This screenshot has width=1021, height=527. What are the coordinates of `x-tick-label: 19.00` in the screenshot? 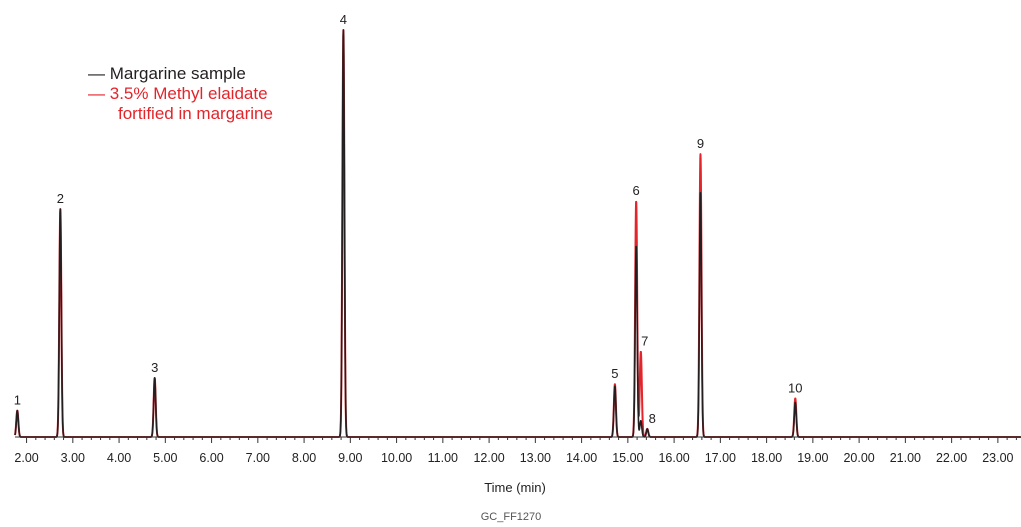 It's located at (812, 458).